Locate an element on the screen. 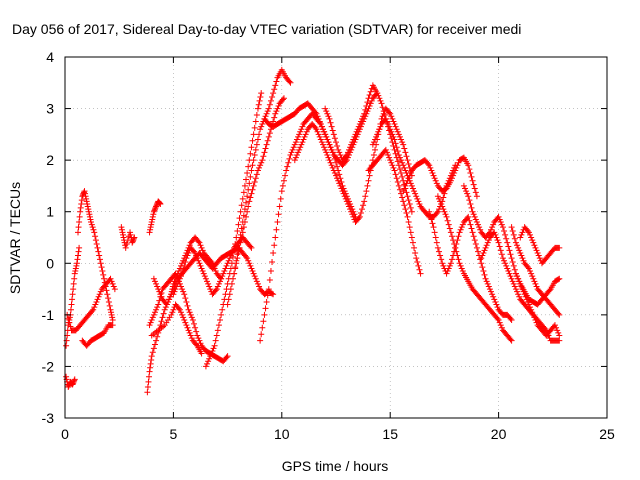 The image size is (640, 480). x-tick-label: 10 is located at coordinates (282, 434).